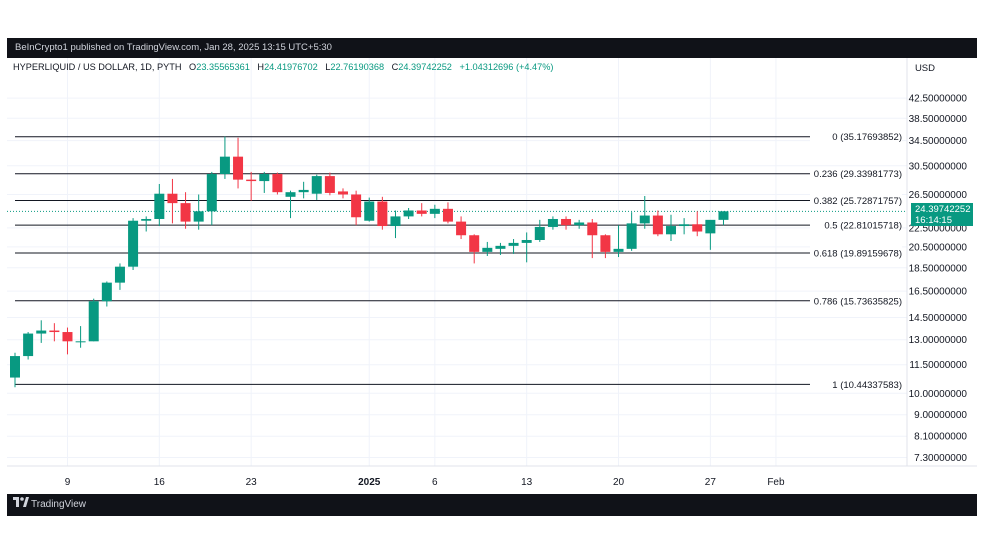  What do you see at coordinates (527, 482) in the screenshot?
I see `x-tick-label: 13` at bounding box center [527, 482].